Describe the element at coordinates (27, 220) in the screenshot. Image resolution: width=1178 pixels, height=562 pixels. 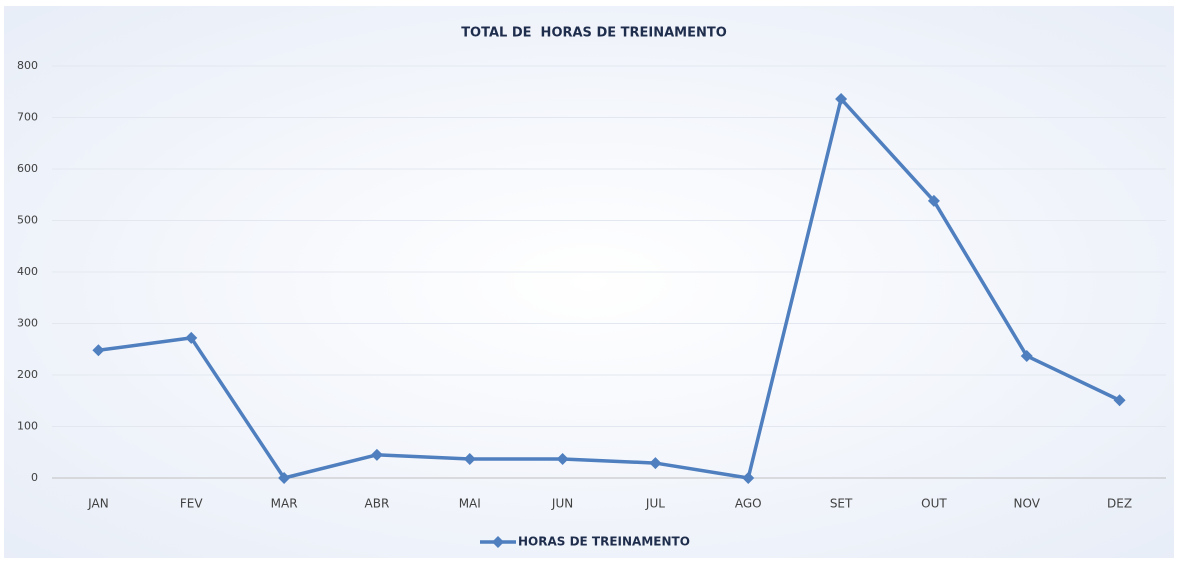
I see `y-tick-label: 500` at that location.